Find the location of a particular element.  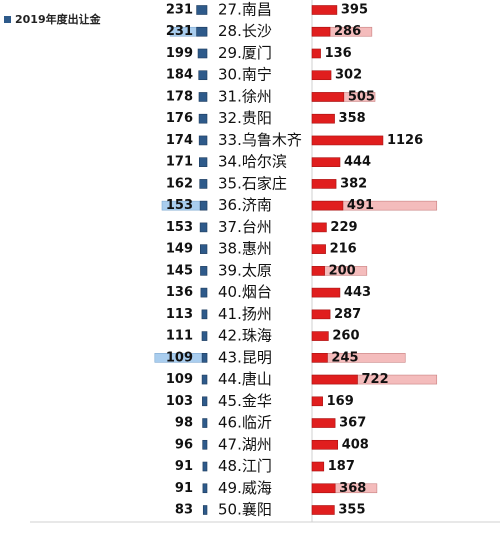

category-label: 43.昆明 is located at coordinates (245, 357).